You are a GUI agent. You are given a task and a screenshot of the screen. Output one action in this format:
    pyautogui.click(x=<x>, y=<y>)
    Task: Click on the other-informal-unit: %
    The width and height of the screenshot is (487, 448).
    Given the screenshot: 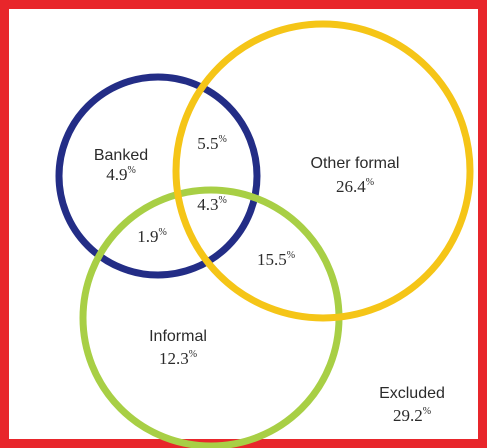 What is the action you would take?
    pyautogui.click(x=291, y=255)
    